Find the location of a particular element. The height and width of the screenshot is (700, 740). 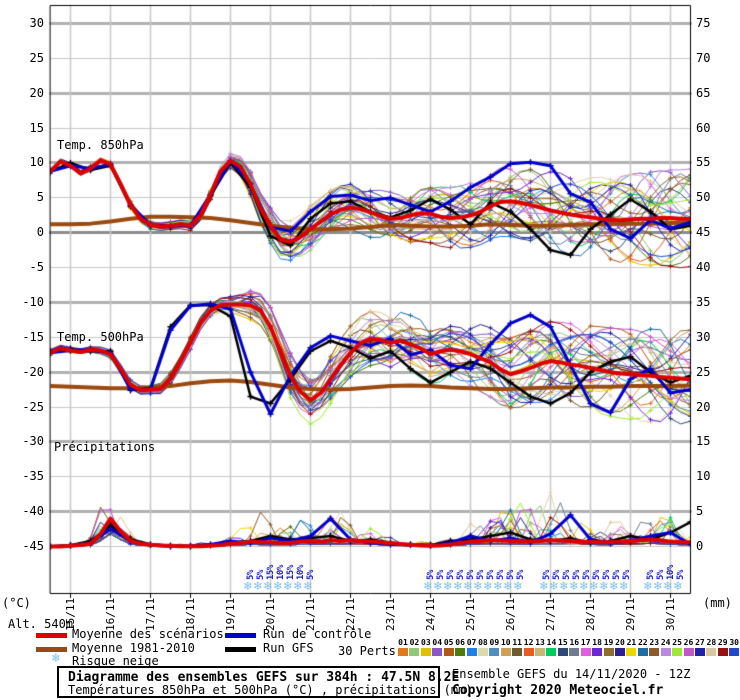

y-axis-label-right: 65 is located at coordinates (703, 92).